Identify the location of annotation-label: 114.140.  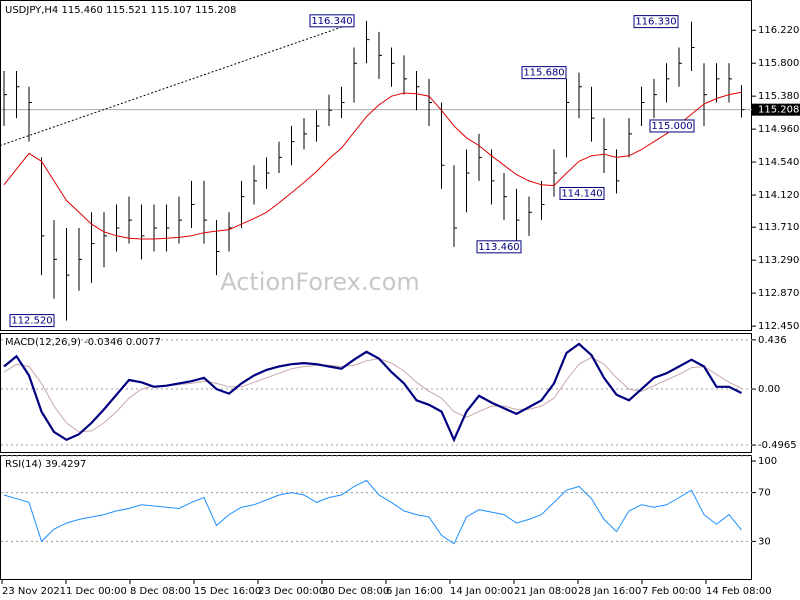
(581, 193).